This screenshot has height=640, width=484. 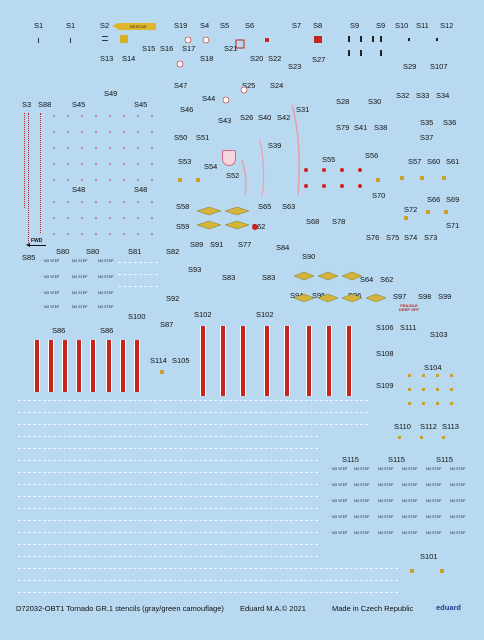 I want to click on label-s6: S6, so click(x=250, y=25).